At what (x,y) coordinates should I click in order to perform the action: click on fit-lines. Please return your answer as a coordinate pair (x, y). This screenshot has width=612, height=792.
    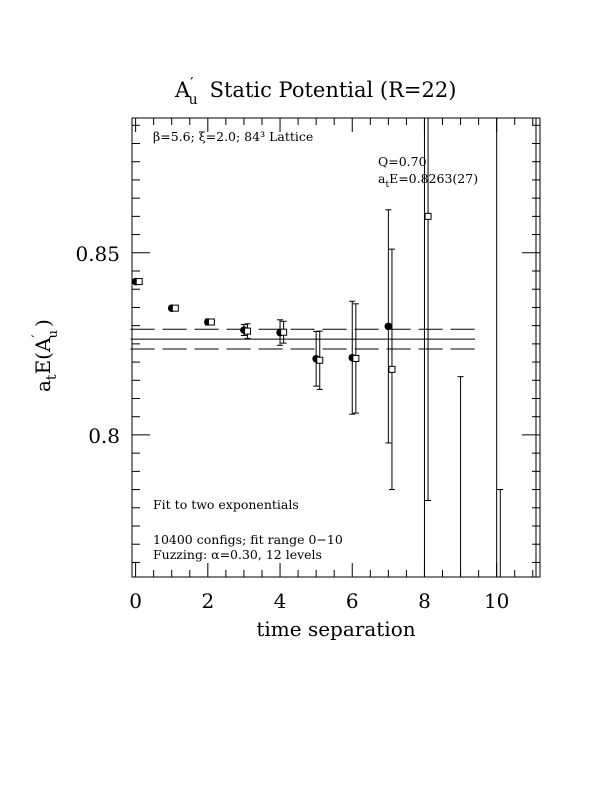
    Looking at the image, I should click on (303, 339).